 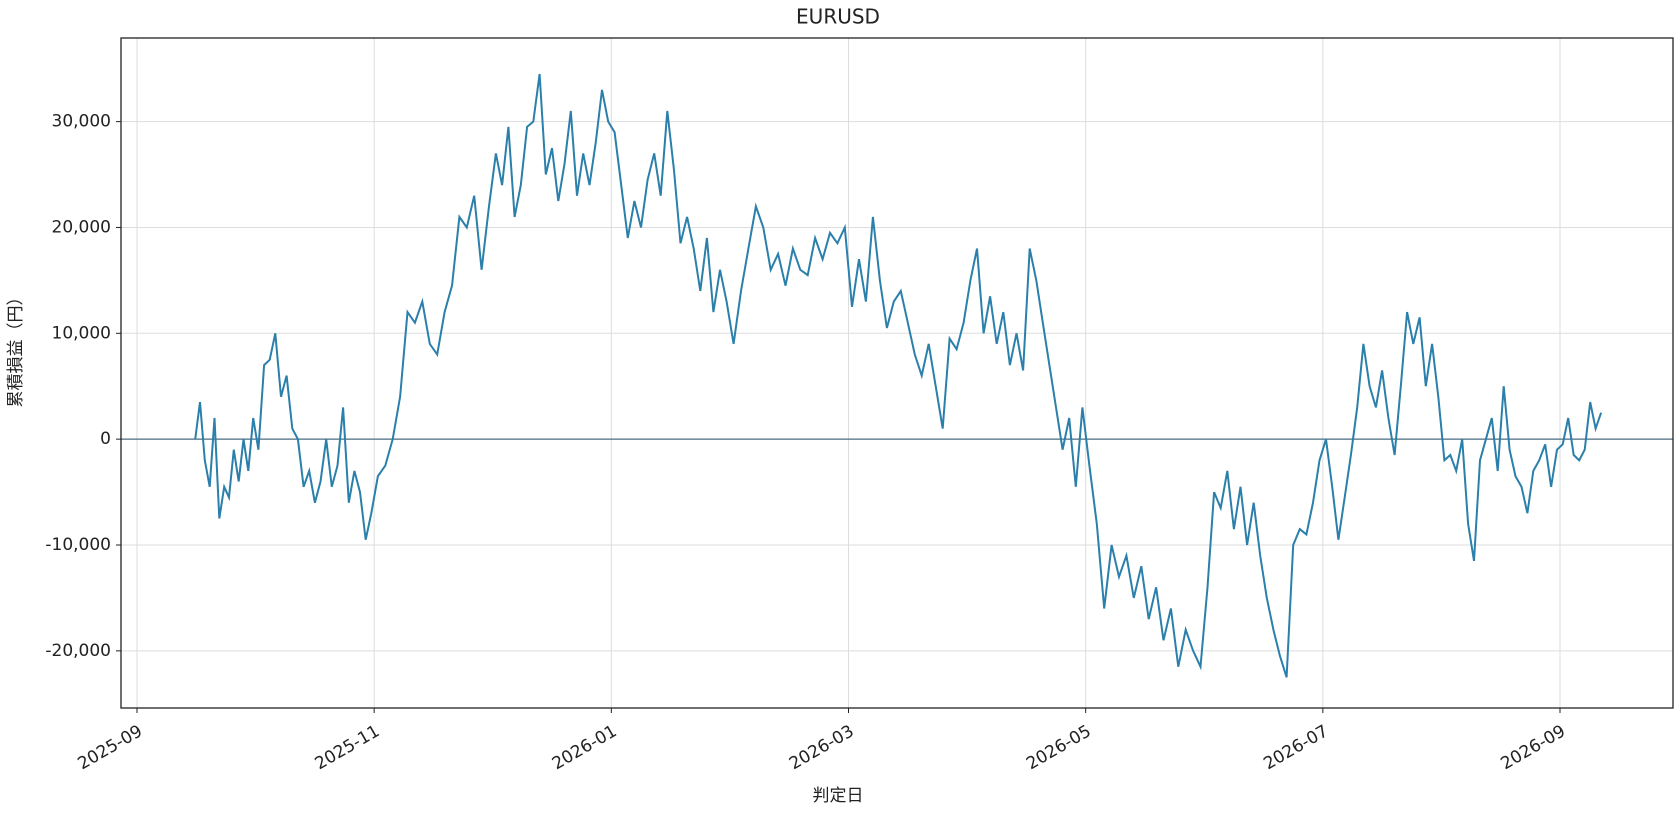 What do you see at coordinates (78, 545) in the screenshot?
I see `y-tick-label: -10,000` at bounding box center [78, 545].